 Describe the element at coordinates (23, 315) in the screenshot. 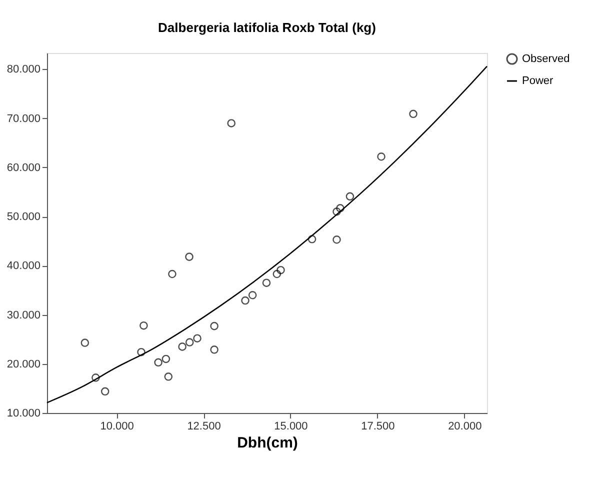

I see `y-tick-label: 30.000` at that location.